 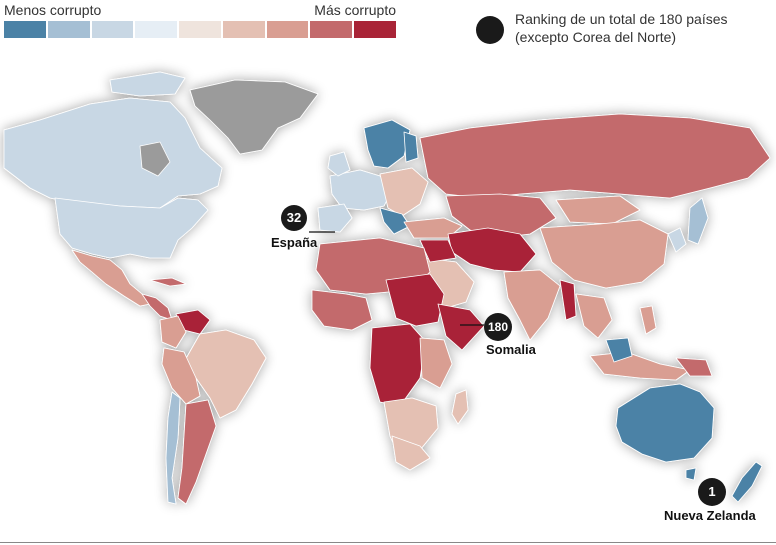 What do you see at coordinates (168, 282) in the screenshot?
I see `cuba` at bounding box center [168, 282].